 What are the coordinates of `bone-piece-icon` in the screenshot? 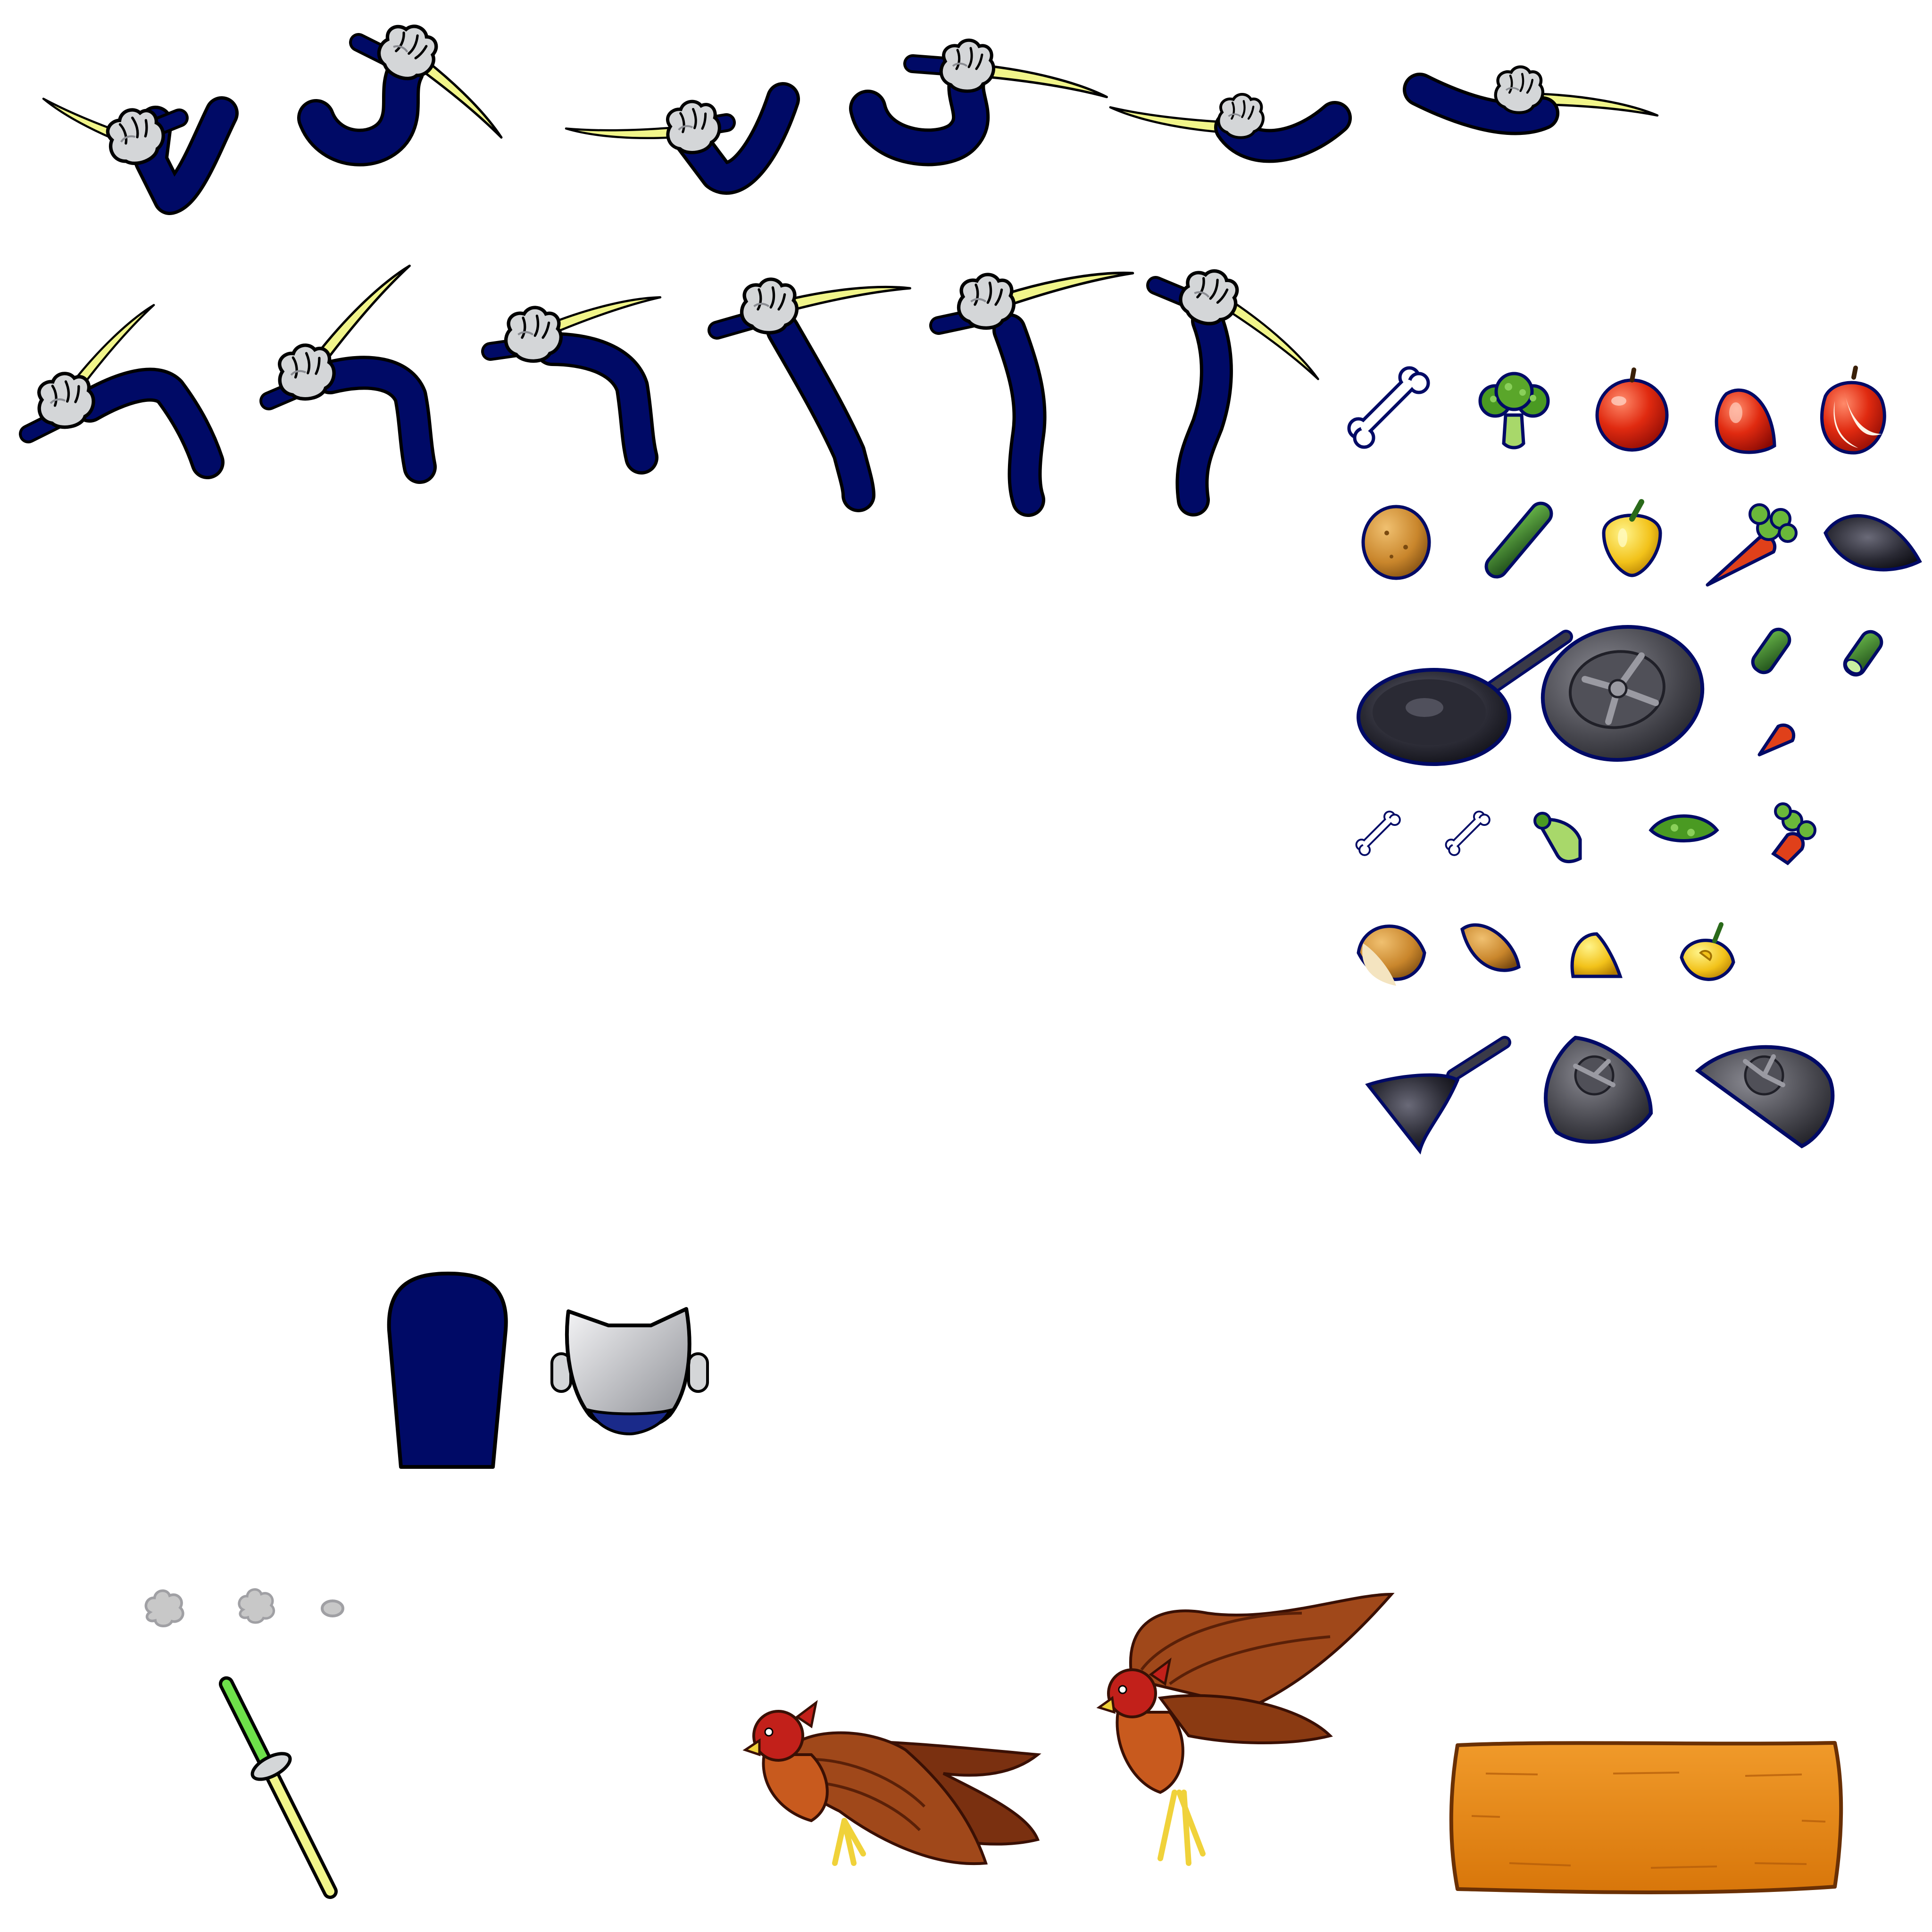 It's located at (1378, 833).